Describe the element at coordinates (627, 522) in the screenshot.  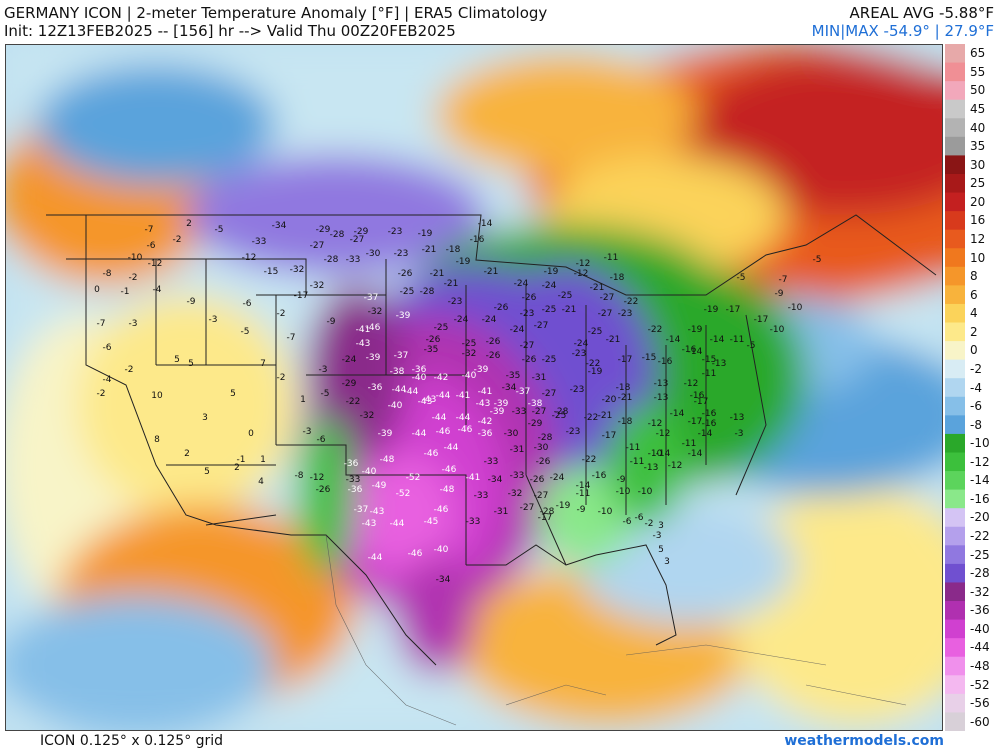
I see `anomaly-value-label: -6` at that location.